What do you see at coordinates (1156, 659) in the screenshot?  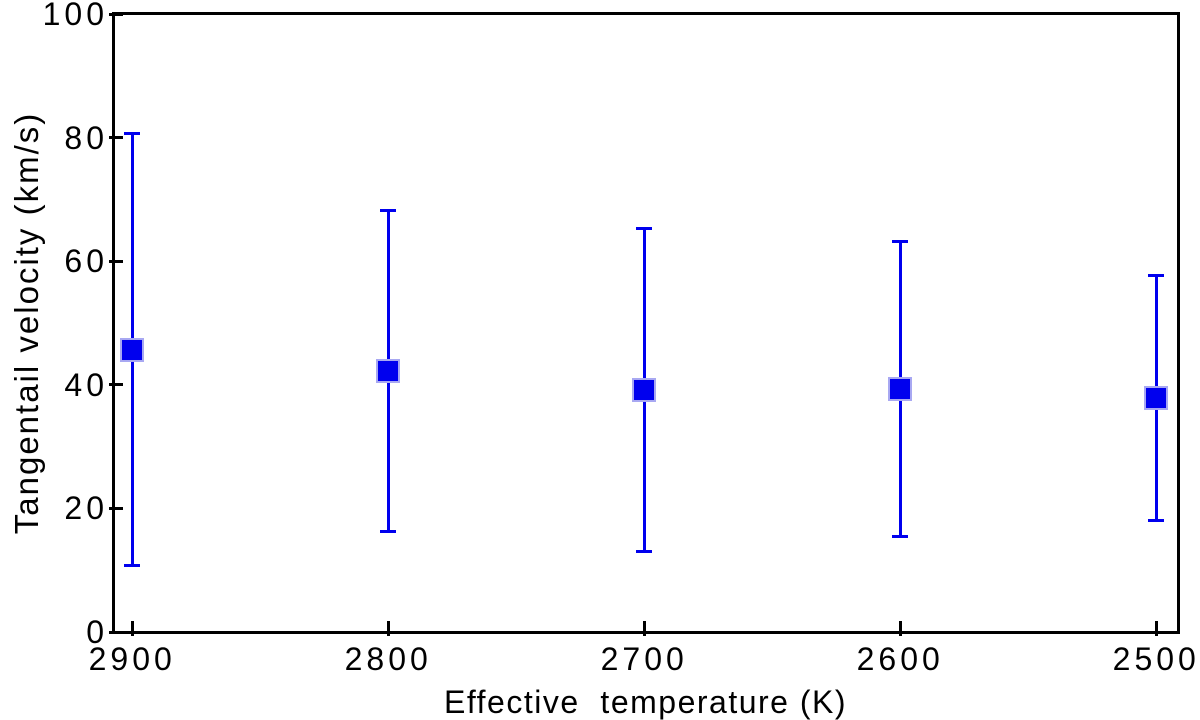 I see `x-tick-label: 2500` at bounding box center [1156, 659].